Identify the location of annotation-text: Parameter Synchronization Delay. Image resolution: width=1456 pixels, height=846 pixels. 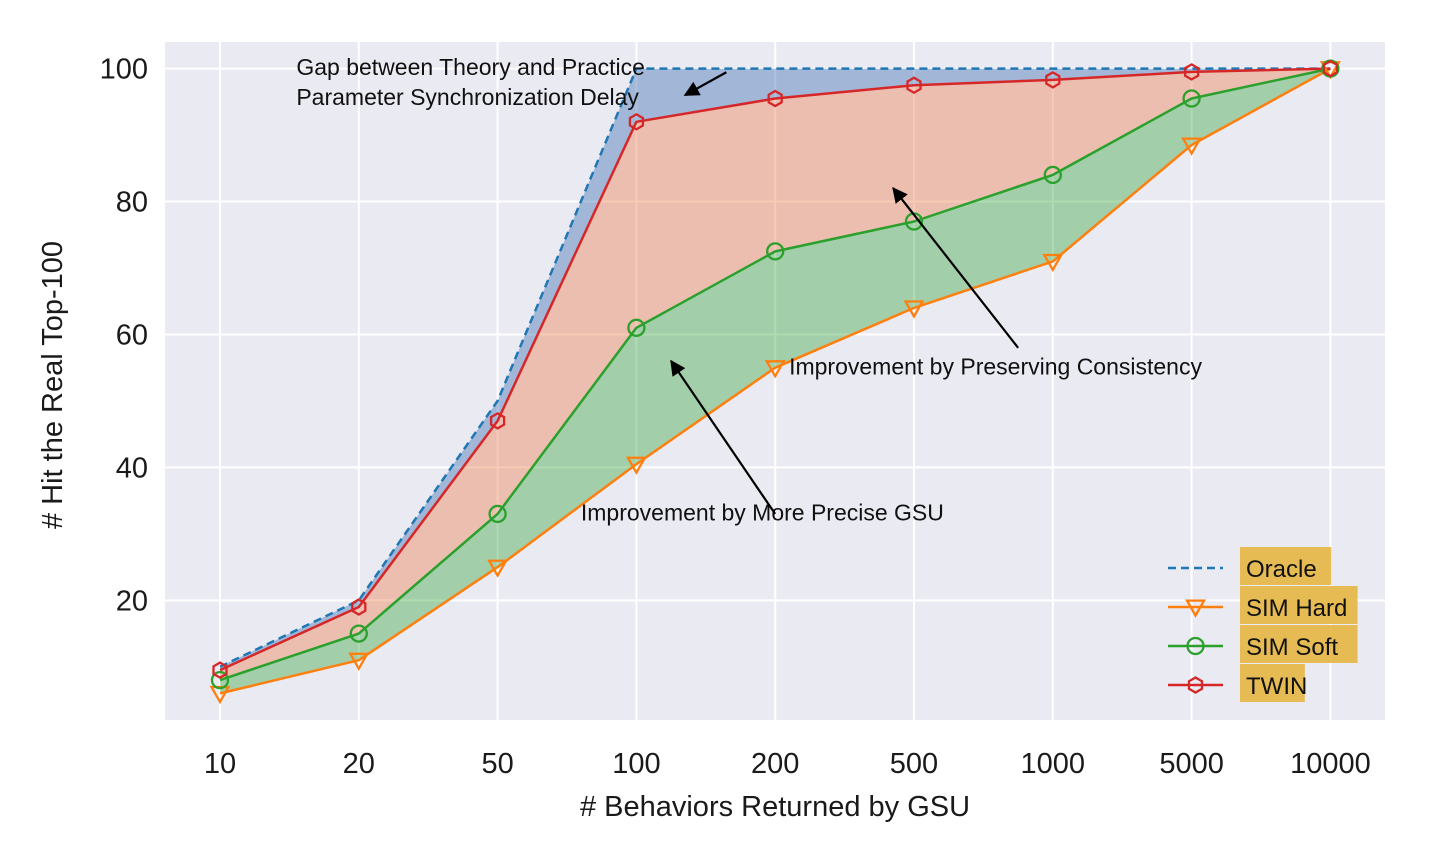
(467, 97).